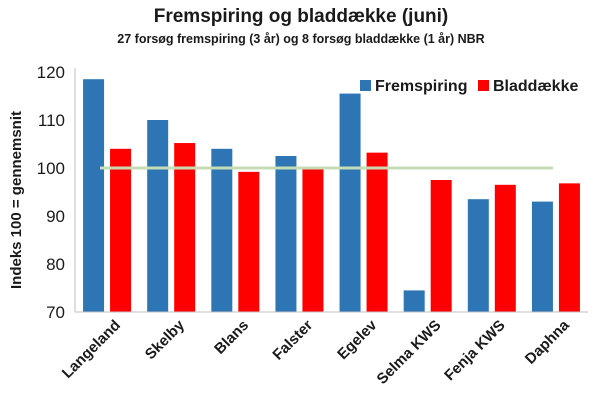 The width and height of the screenshot is (602, 410). I want to click on bar-bladdække-daphna, so click(569, 247).